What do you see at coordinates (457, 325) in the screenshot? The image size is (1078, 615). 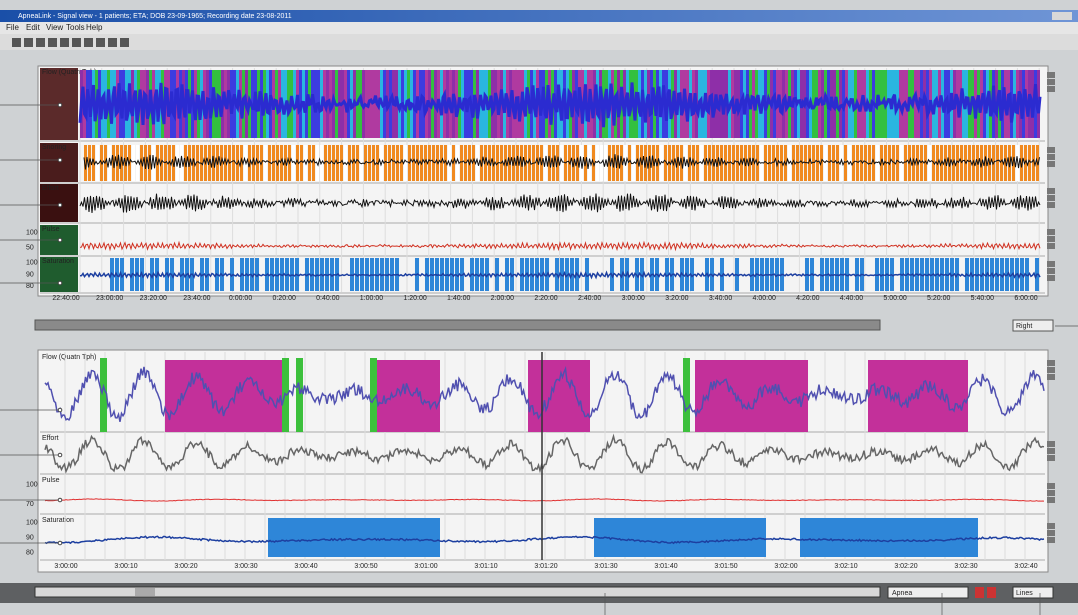 I see `overview-scrollbar` at bounding box center [457, 325].